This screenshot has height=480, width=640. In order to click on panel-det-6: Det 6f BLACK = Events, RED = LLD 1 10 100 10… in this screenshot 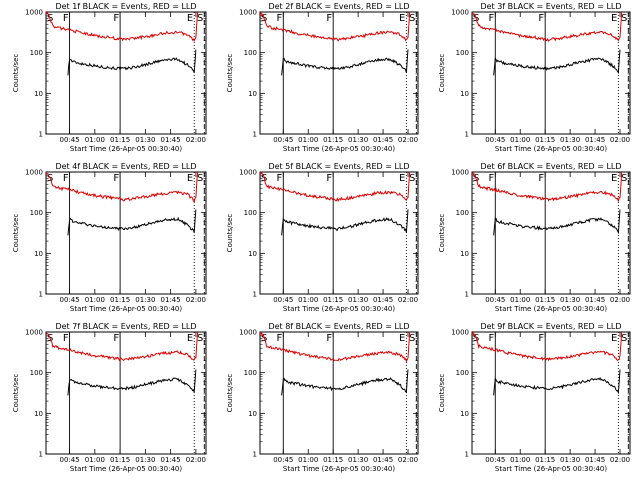, I will do `click(534, 237)`.